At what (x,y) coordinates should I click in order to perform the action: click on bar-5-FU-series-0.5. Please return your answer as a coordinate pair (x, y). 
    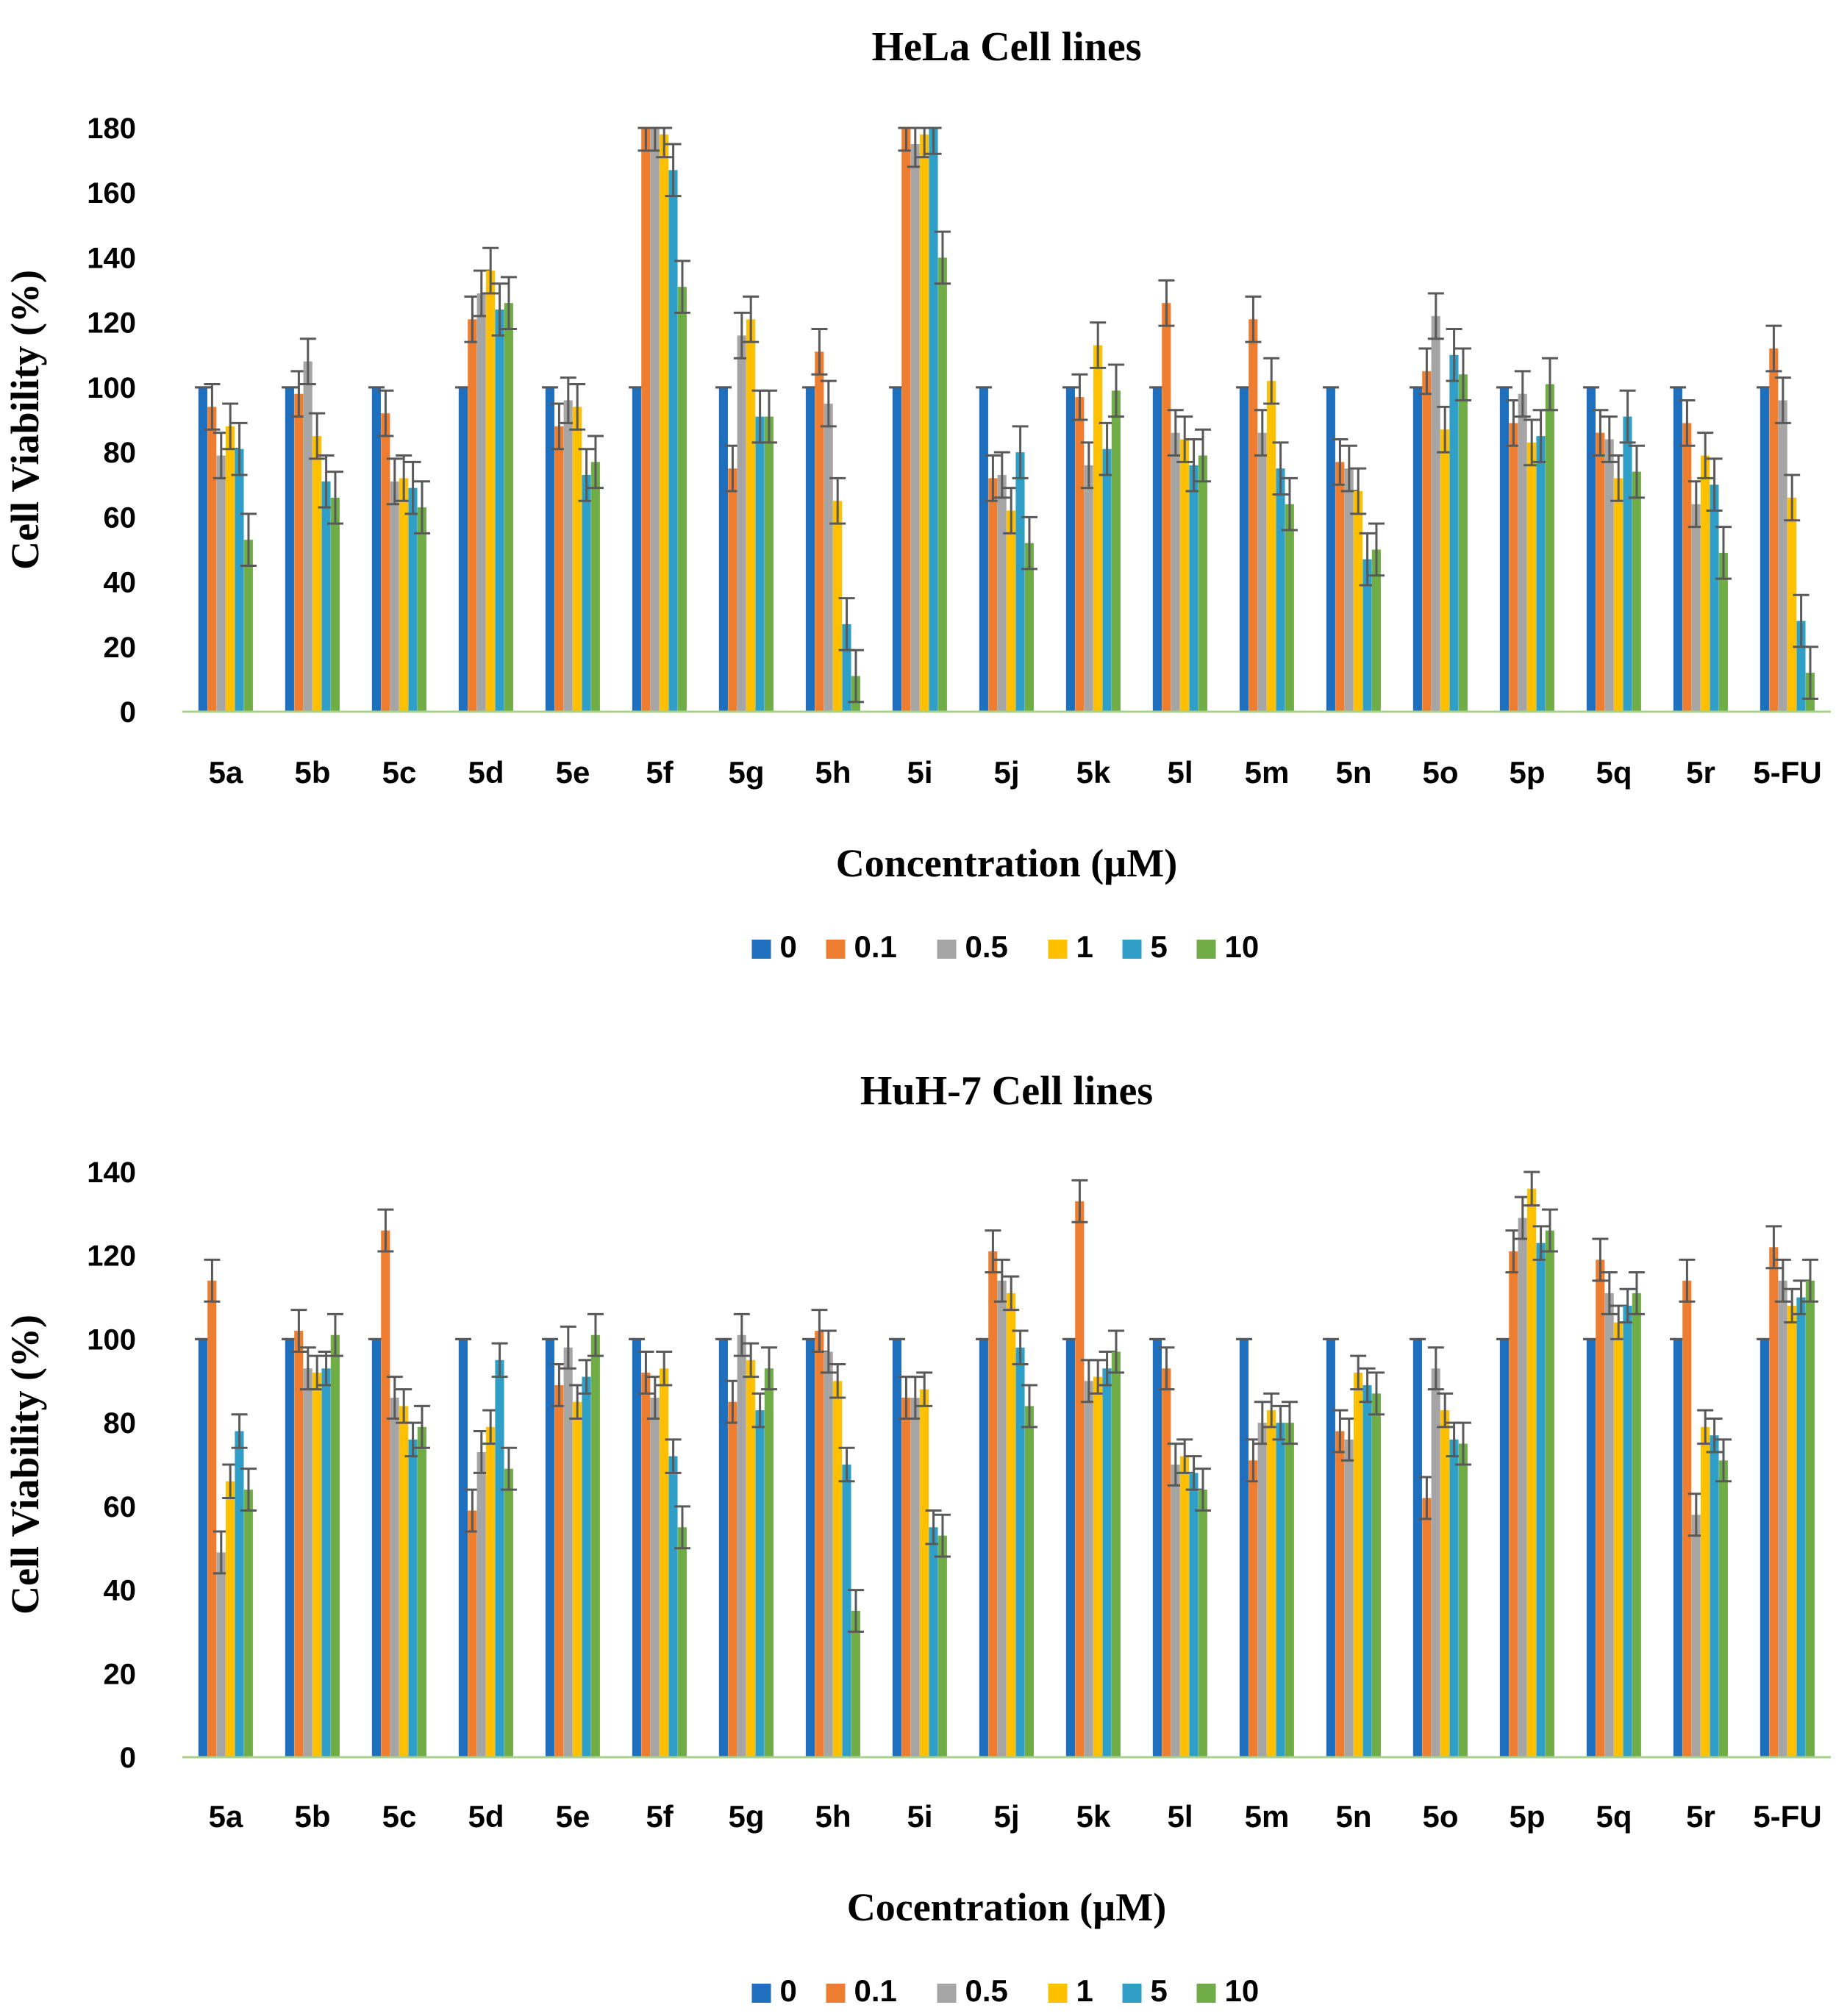
    Looking at the image, I should click on (1782, 556).